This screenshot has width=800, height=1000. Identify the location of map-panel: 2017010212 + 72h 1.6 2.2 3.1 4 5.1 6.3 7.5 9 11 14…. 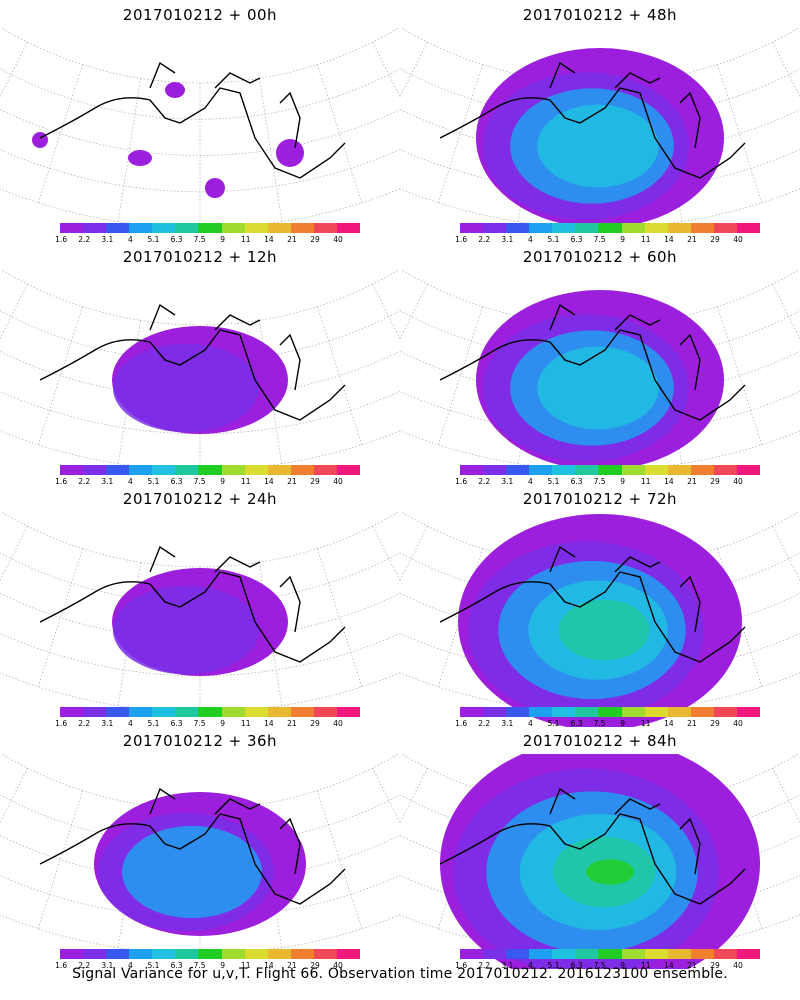
(600, 606).